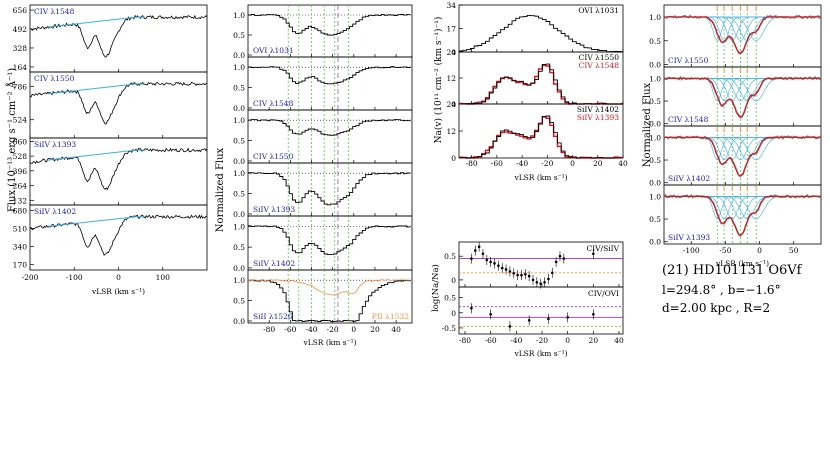  What do you see at coordinates (541, 33) in the screenshot?
I see `nav-profile` at bounding box center [541, 33].